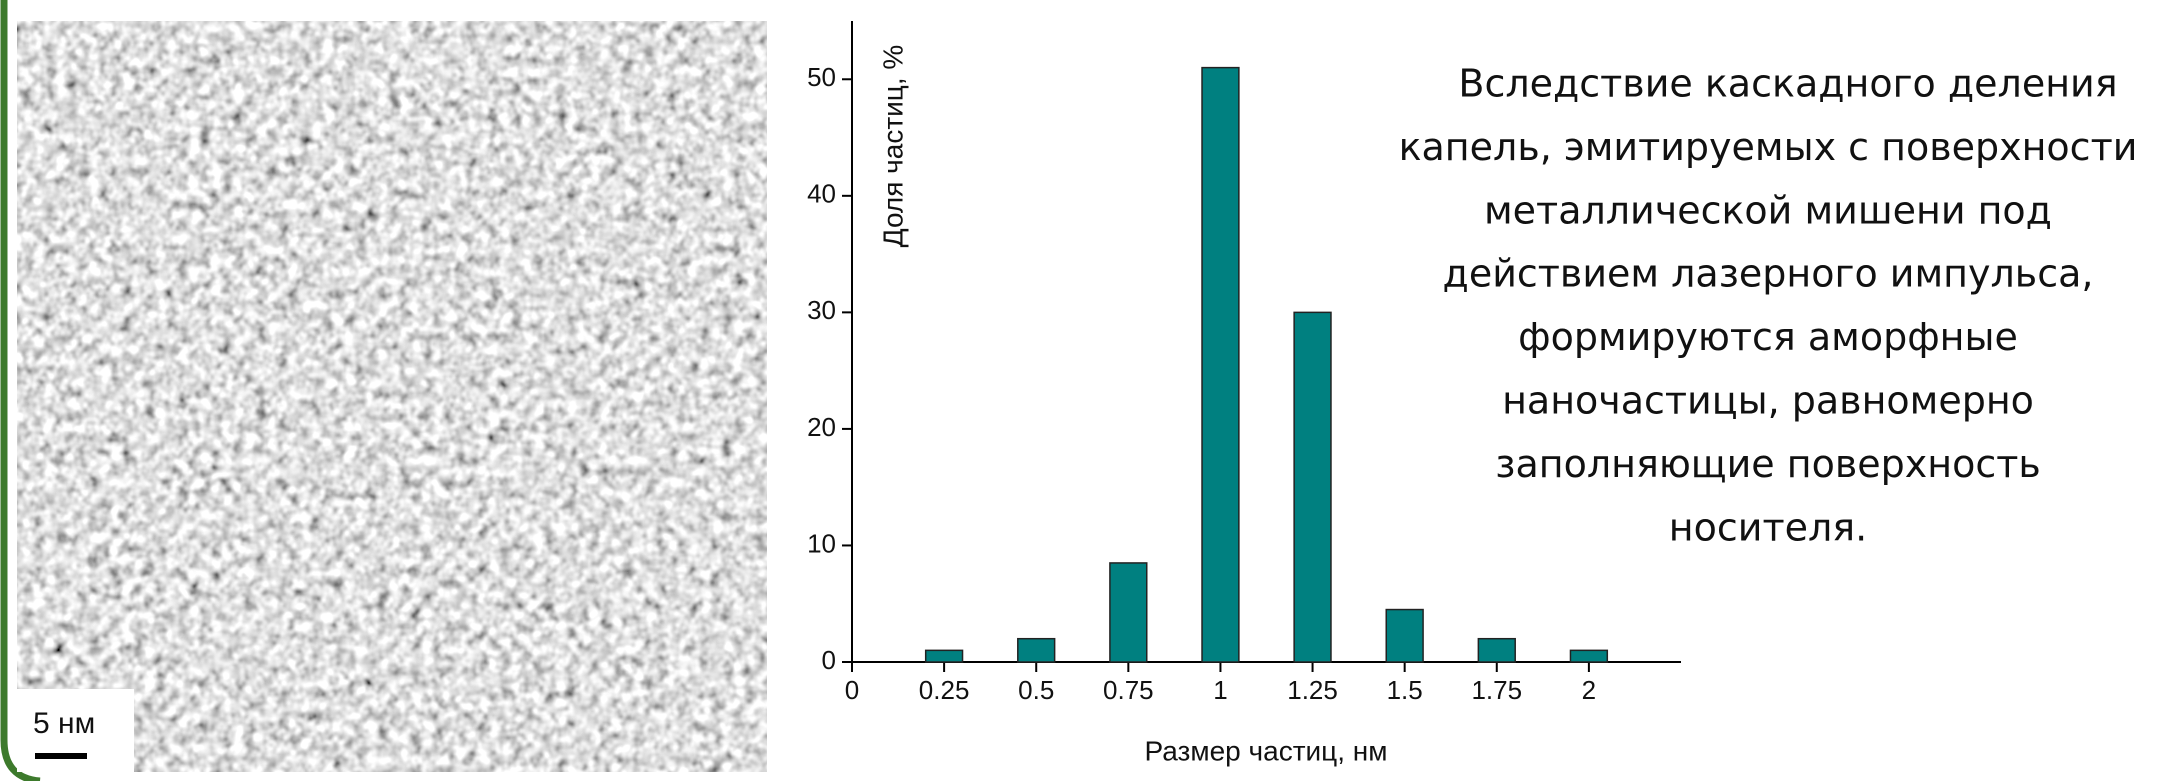 Image resolution: width=2182 pixels, height=781 pixels. I want to click on y-tick-label: 40, so click(821, 194).